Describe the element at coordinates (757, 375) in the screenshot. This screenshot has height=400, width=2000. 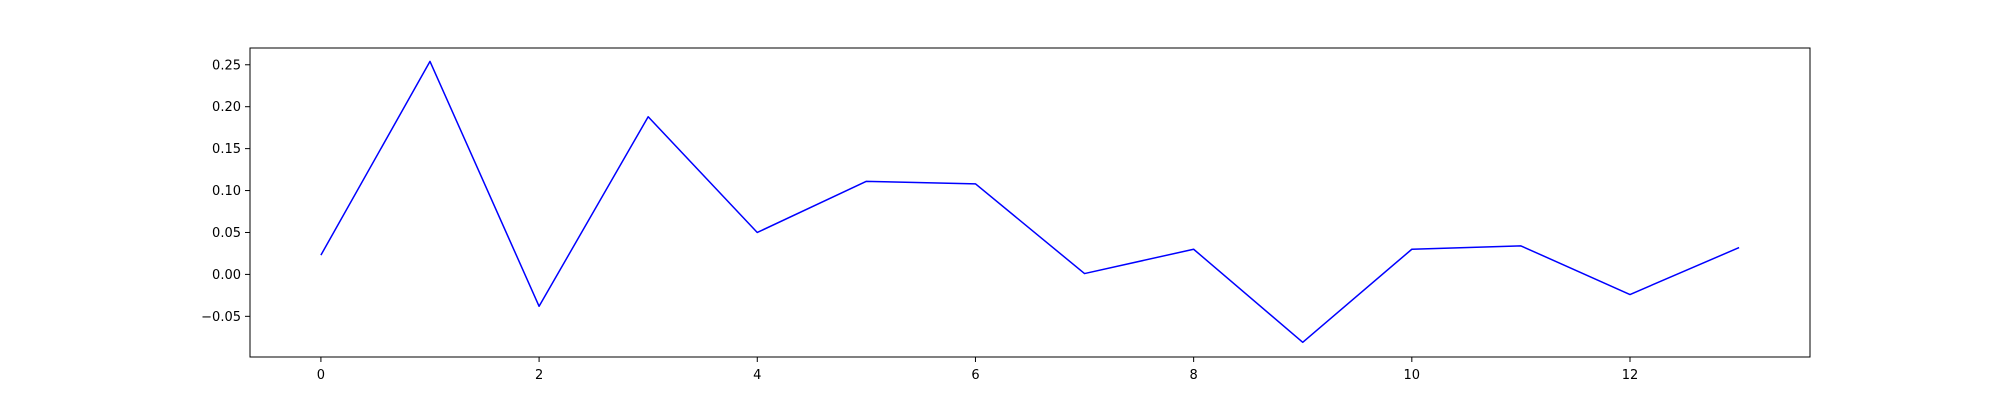
I see `x-tick-label: 4` at that location.